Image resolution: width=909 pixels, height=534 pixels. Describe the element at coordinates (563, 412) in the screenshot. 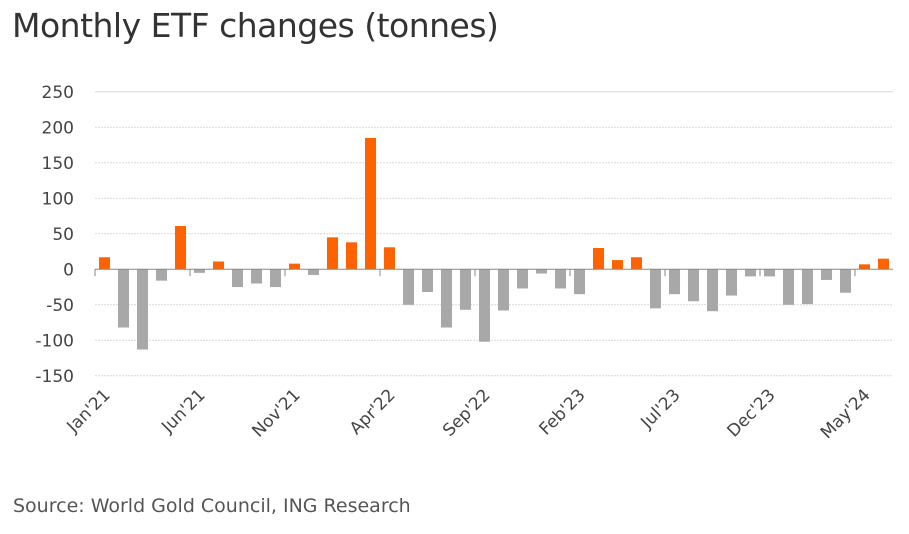

I see `x-tick-label: Feb'23` at that location.